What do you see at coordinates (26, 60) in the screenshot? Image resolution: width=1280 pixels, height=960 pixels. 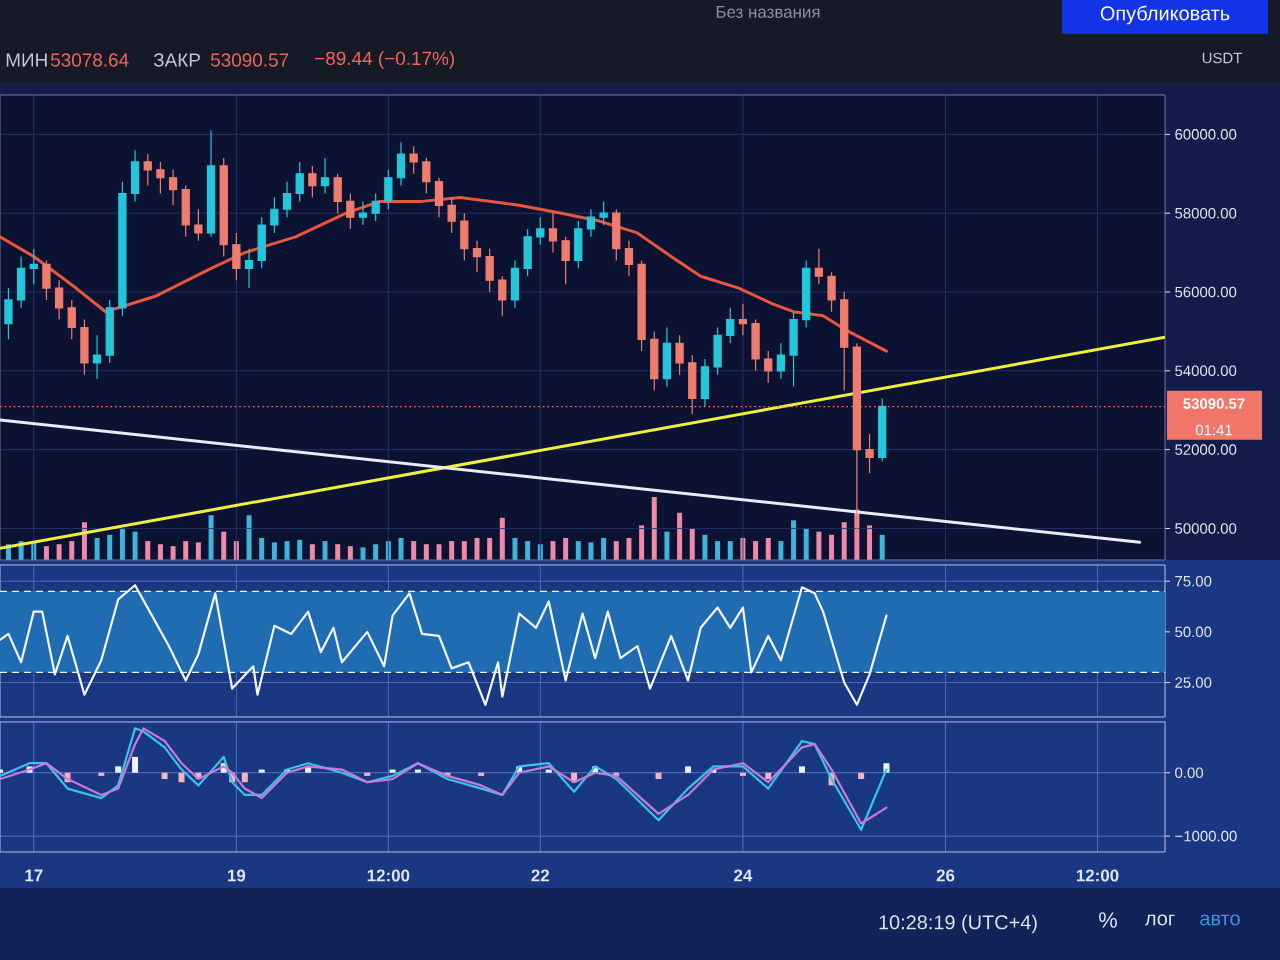 I see `text: МИН` at bounding box center [26, 60].